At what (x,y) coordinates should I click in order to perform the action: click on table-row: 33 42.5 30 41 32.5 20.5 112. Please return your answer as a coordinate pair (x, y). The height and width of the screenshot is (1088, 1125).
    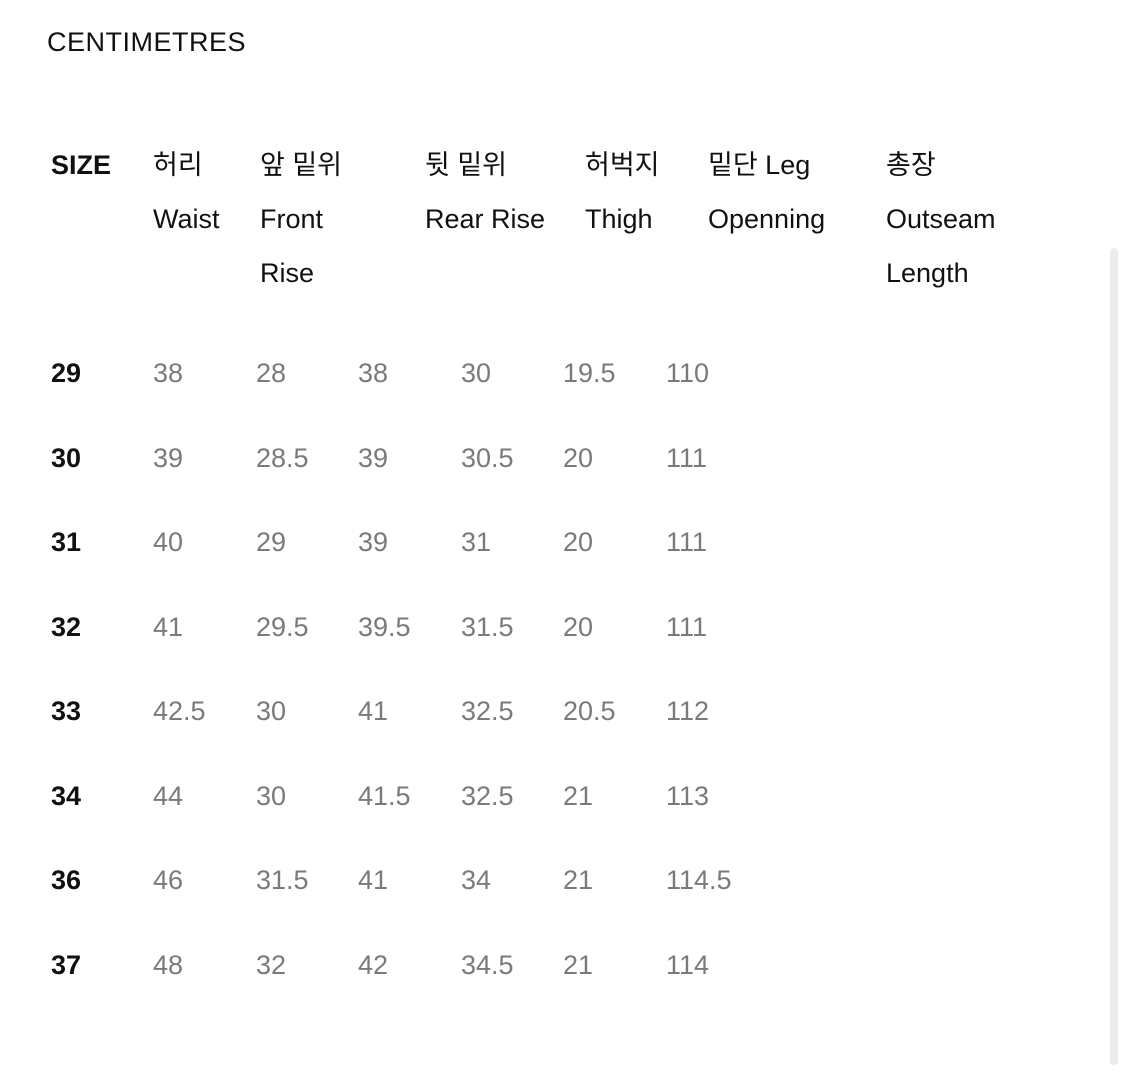
    Looking at the image, I should click on (550, 711).